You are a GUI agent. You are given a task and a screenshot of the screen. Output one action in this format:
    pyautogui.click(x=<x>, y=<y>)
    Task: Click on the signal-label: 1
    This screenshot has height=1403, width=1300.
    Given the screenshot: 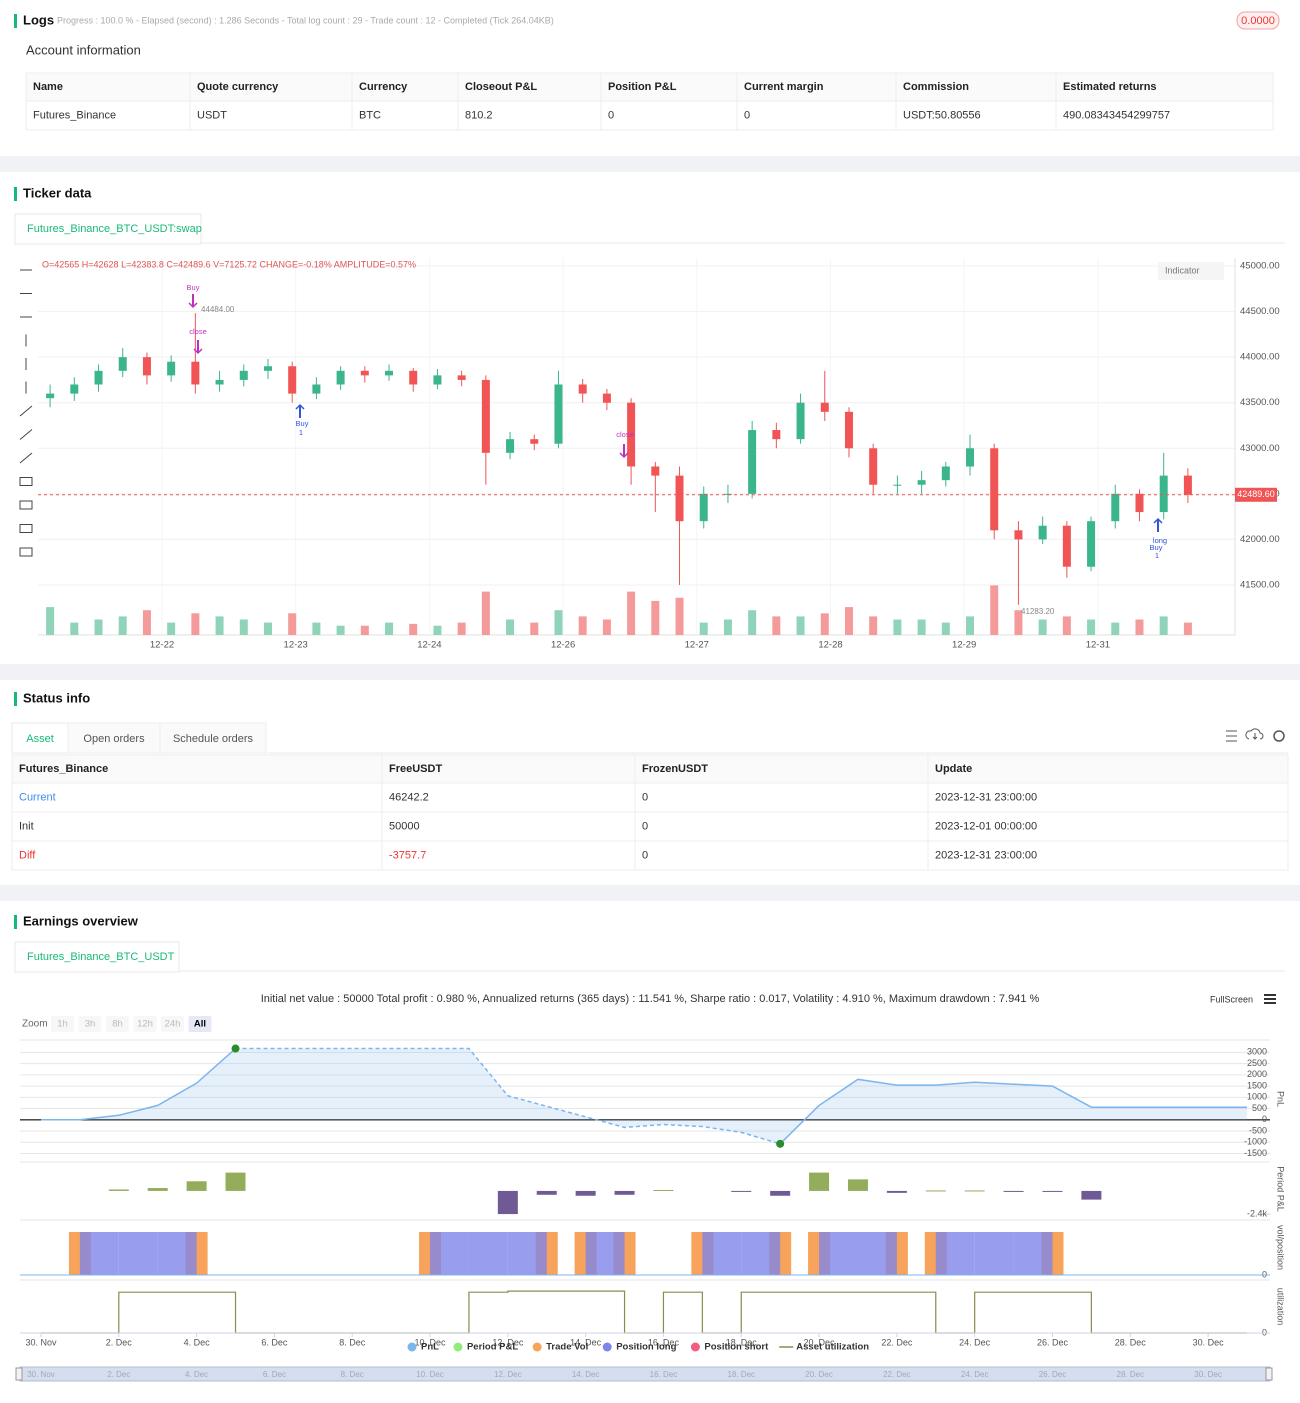 What is the action you would take?
    pyautogui.click(x=301, y=432)
    